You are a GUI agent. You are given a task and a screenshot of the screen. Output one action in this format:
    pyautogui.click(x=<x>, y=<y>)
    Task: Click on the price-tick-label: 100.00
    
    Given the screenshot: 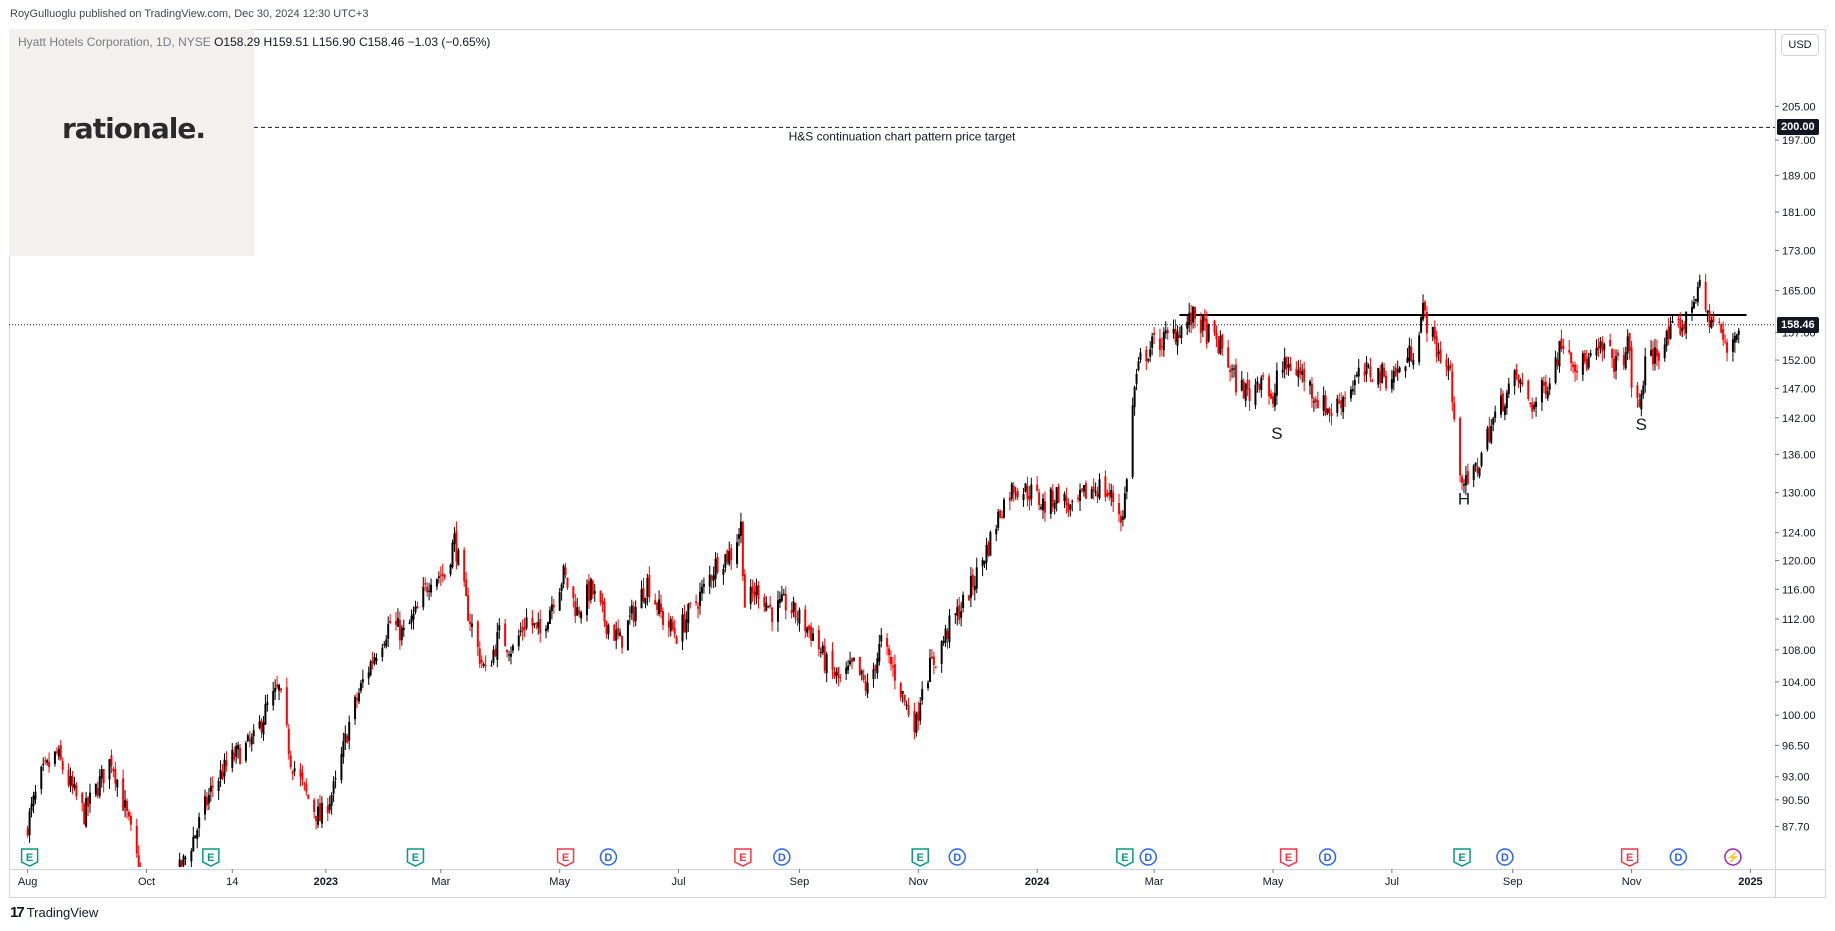 What is the action you would take?
    pyautogui.click(x=1799, y=716)
    